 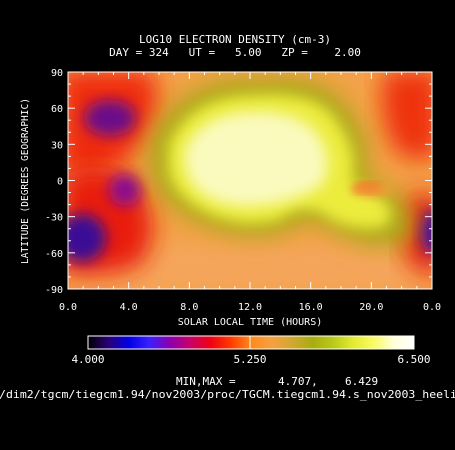 What do you see at coordinates (57, 109) in the screenshot?
I see `y-tick-label: 60` at bounding box center [57, 109].